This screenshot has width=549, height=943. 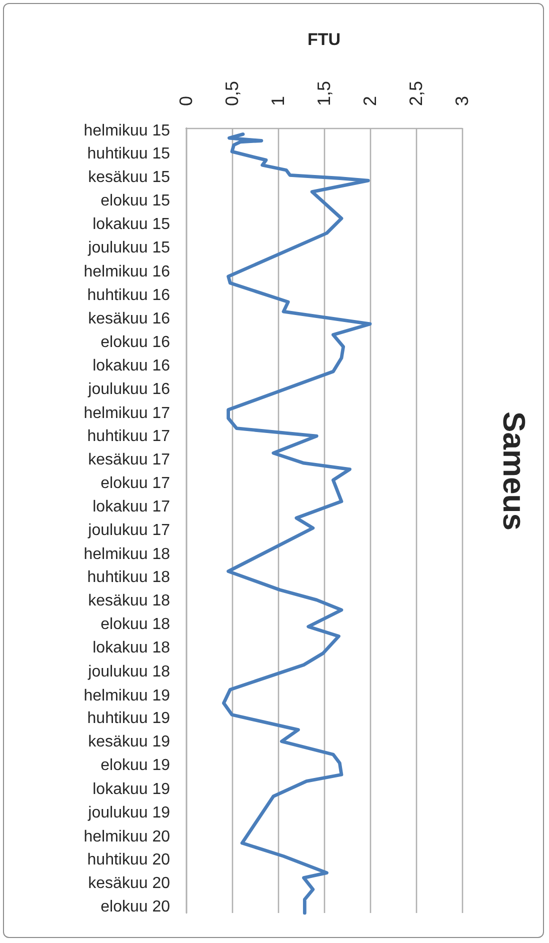 What do you see at coordinates (131, 648) in the screenshot?
I see `y-tick-label: lokakuu 18` at bounding box center [131, 648].